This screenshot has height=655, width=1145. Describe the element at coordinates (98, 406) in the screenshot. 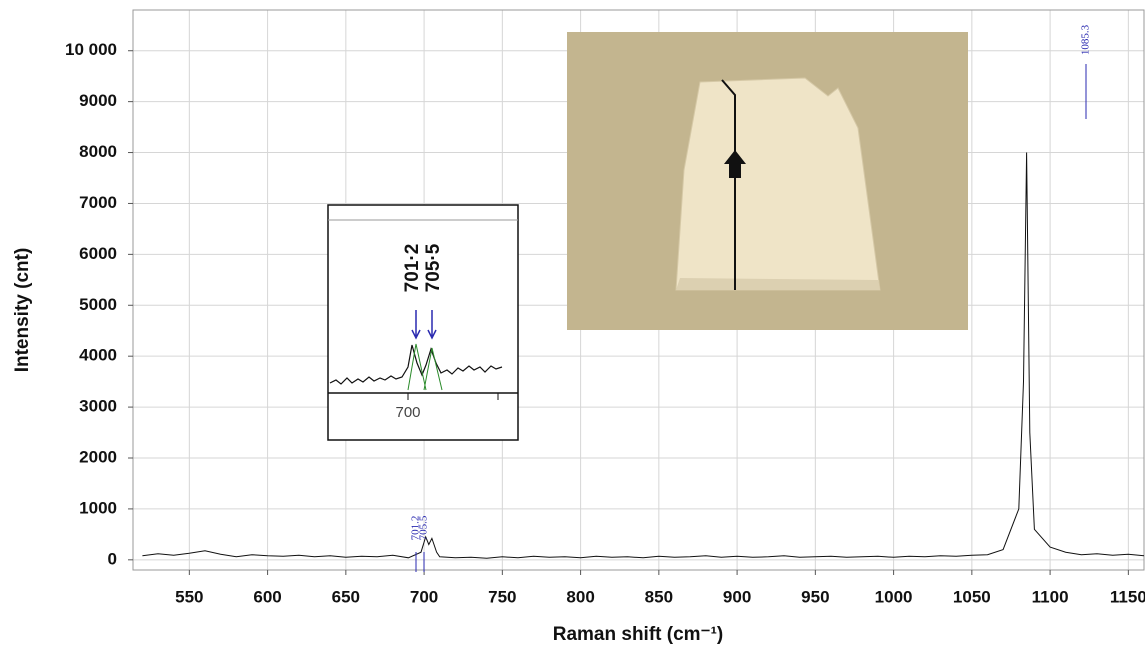

I see `y-tick-label: 3000` at that location.